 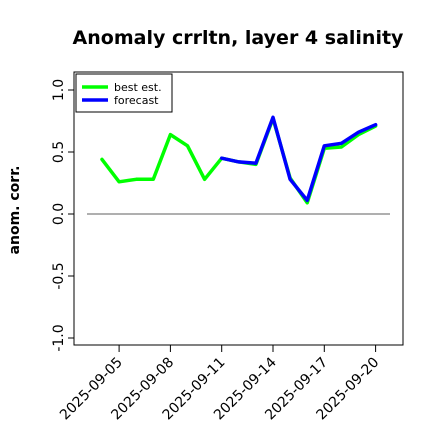 I want to click on legend-label: best est., so click(x=138, y=87).